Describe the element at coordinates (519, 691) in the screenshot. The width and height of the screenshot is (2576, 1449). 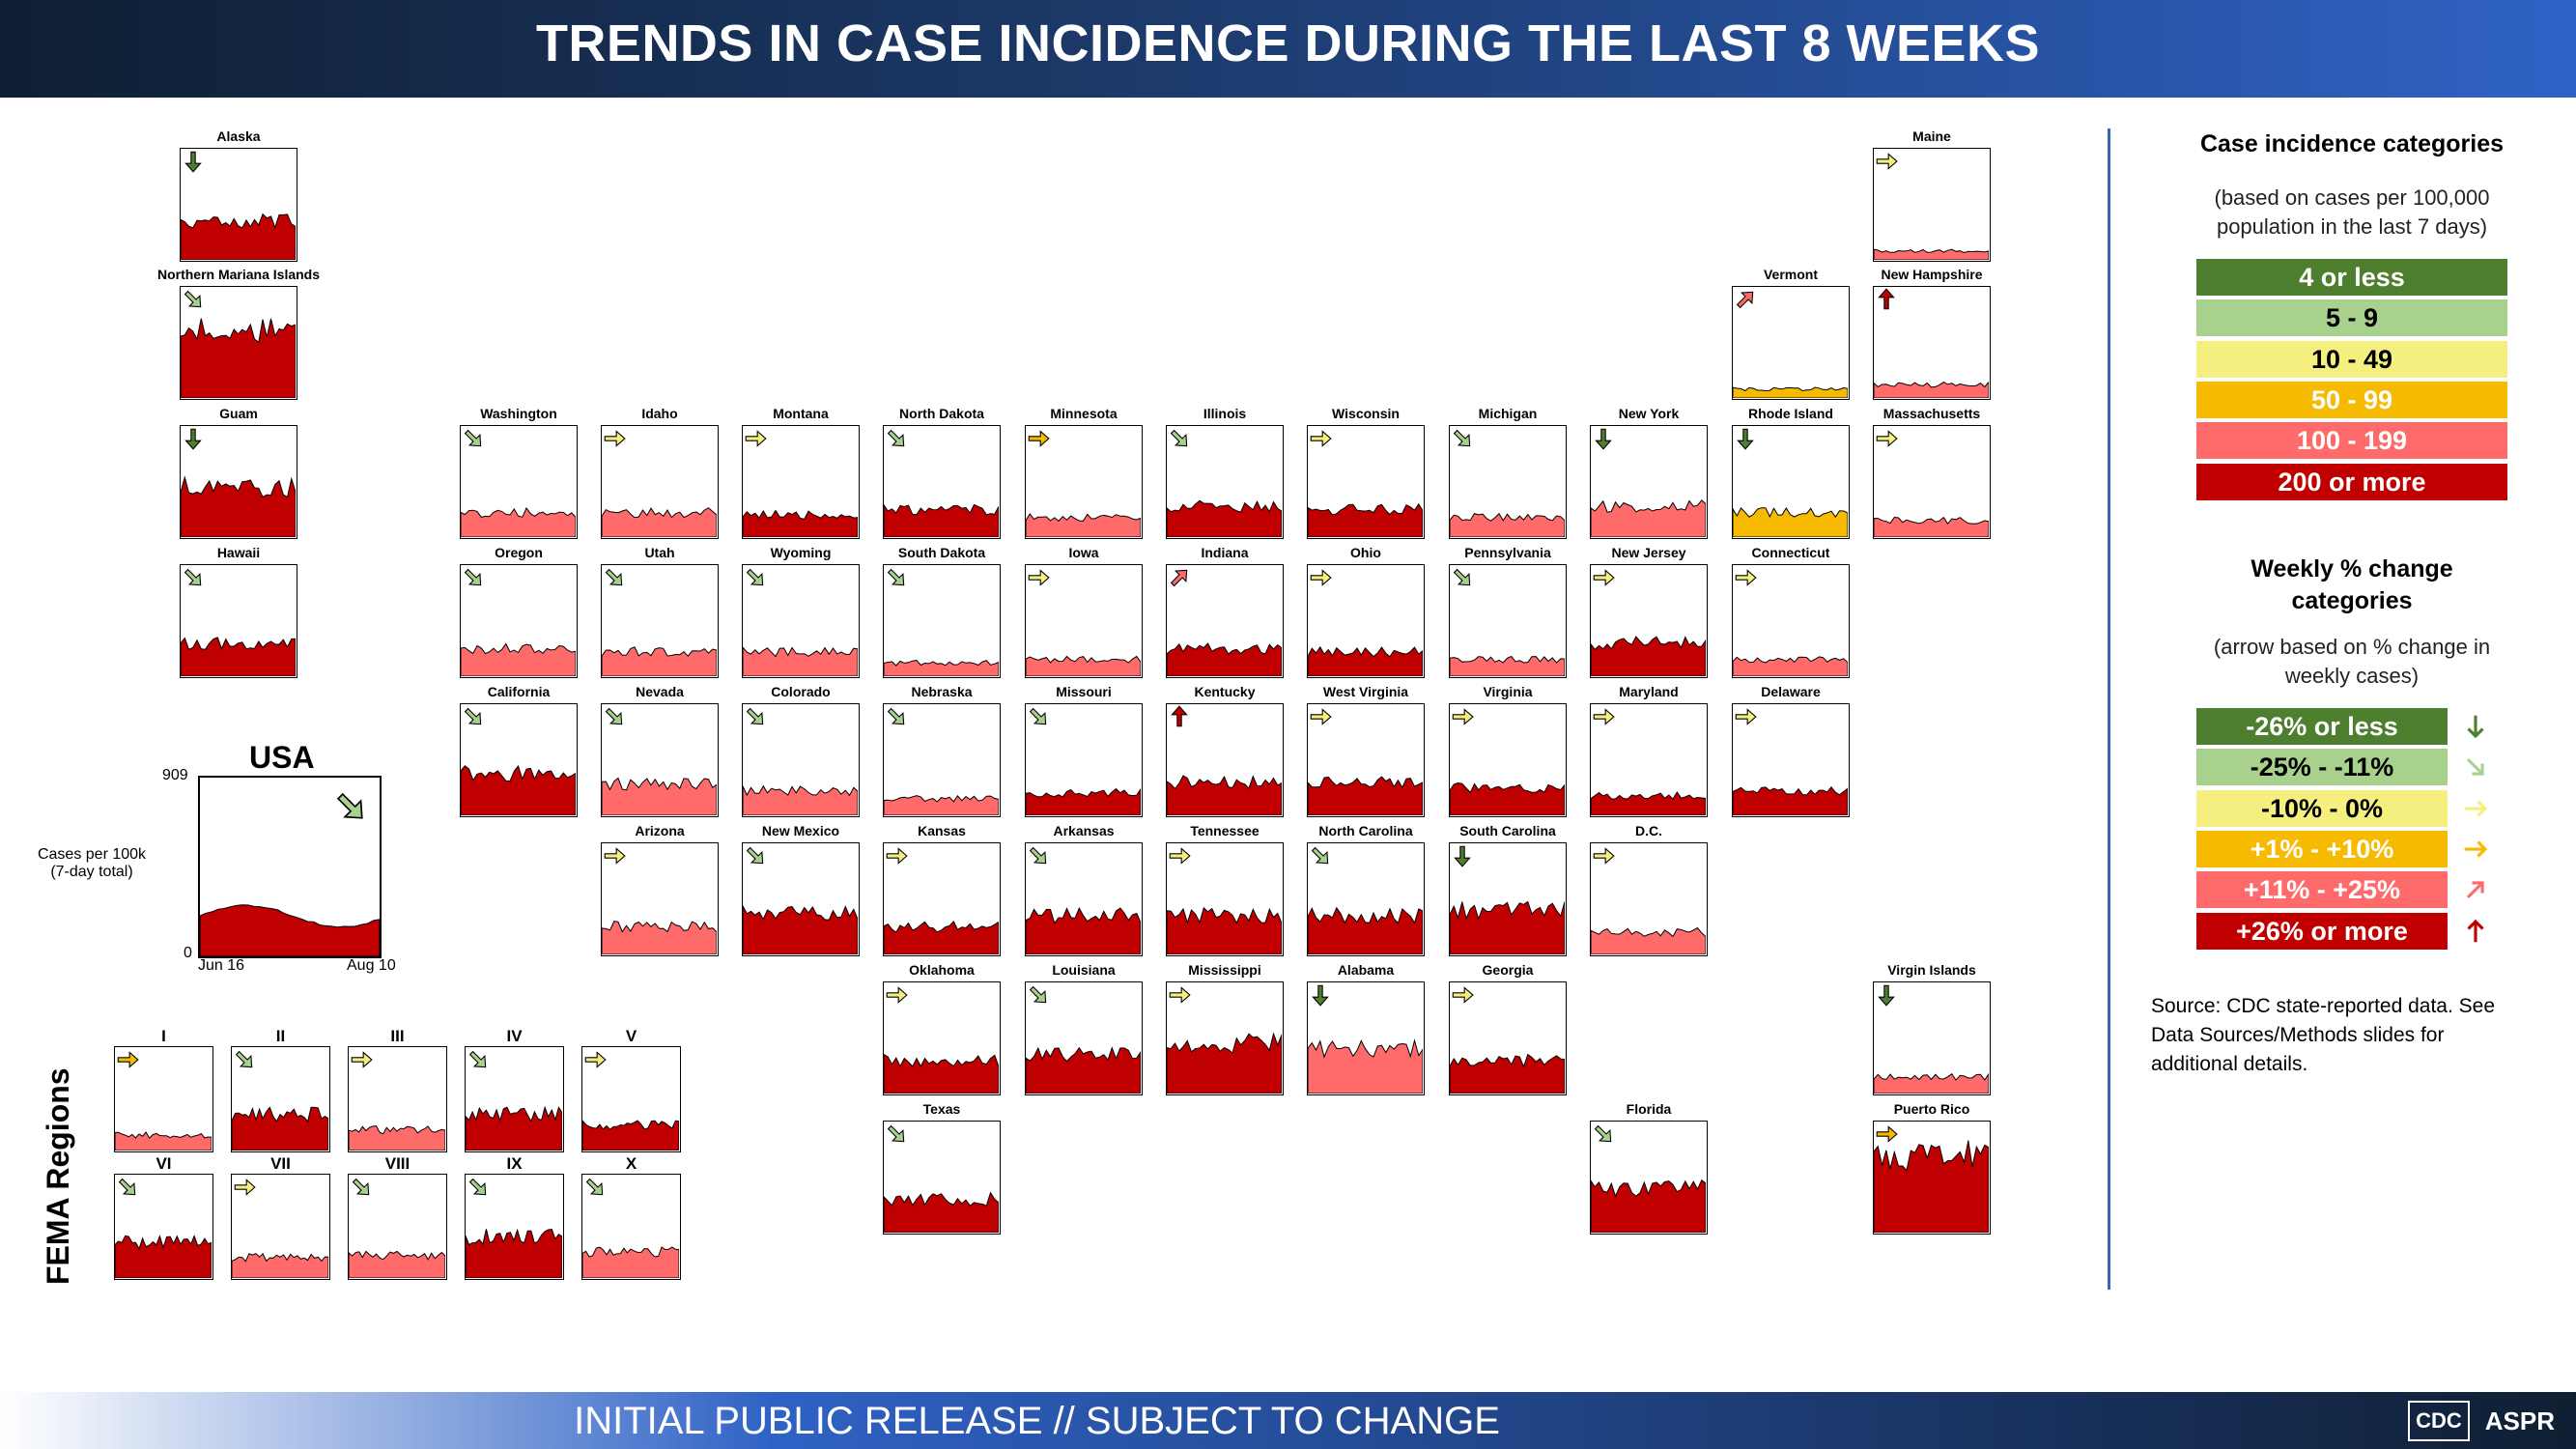
I see `tile-label: California` at that location.